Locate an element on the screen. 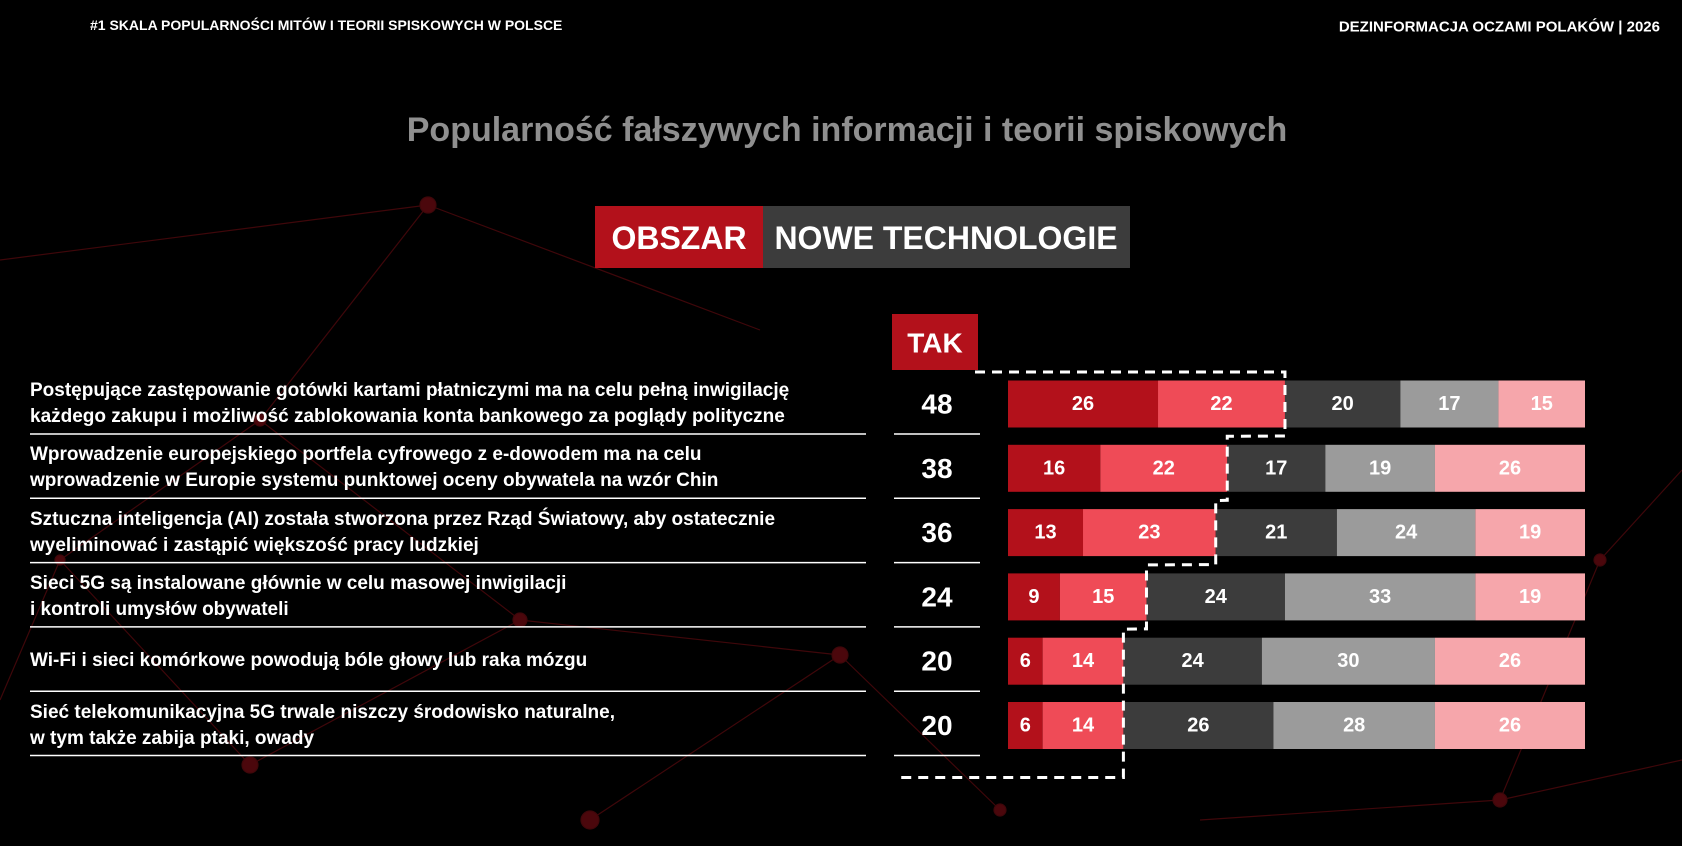 The width and height of the screenshot is (1682, 846). badge-label: OBSZAR is located at coordinates (678, 238).